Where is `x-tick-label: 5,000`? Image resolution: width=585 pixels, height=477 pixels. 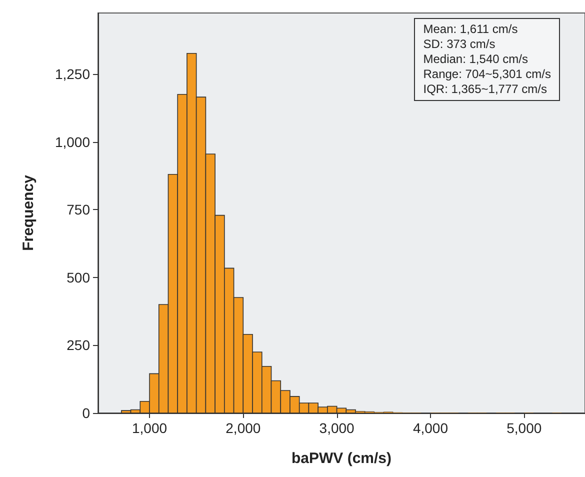 x-tick-label: 5,000 is located at coordinates (524, 428).